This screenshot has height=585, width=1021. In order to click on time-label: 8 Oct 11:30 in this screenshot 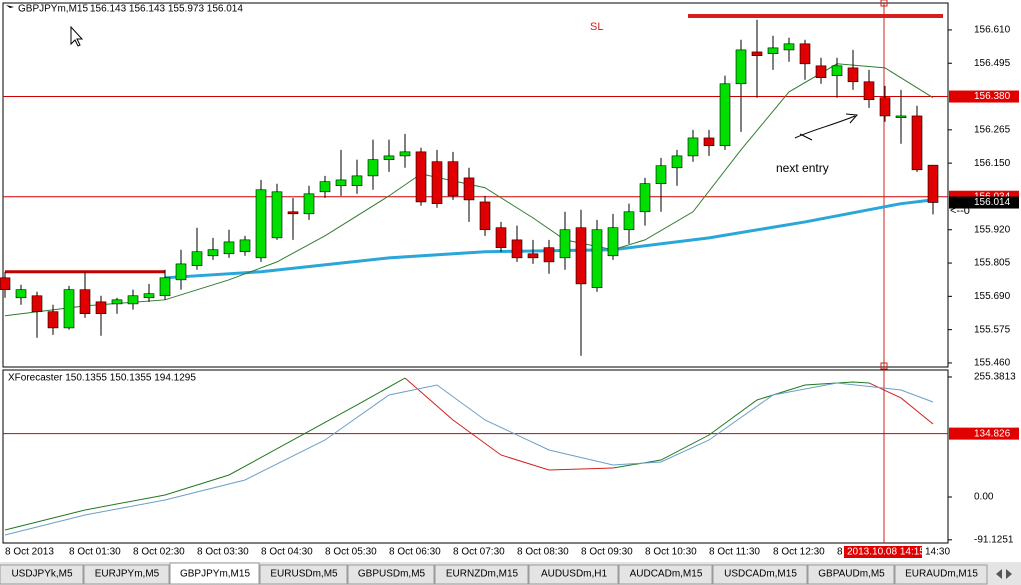, I will do `click(734, 552)`.